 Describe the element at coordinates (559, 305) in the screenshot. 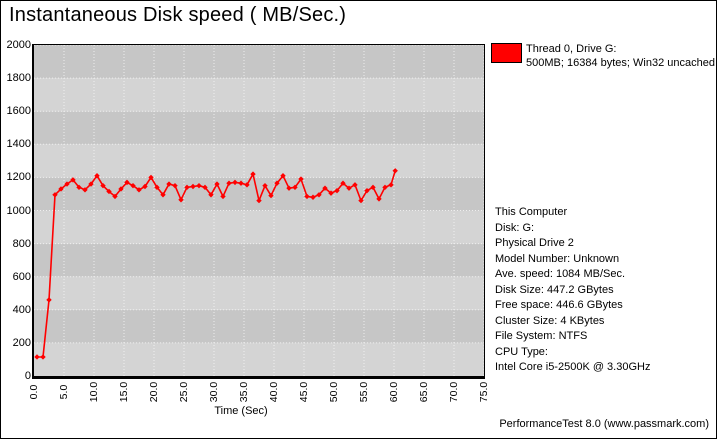

I see `info-line: Free space: 446.6 GBytes` at that location.